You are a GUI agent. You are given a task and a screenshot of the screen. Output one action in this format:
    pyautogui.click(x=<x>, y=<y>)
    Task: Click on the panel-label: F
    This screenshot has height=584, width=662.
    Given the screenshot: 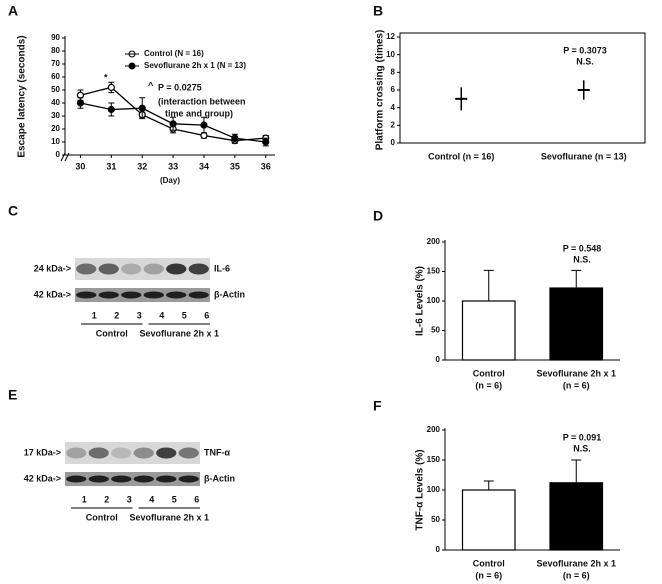 What is the action you would take?
    pyautogui.click(x=377, y=406)
    